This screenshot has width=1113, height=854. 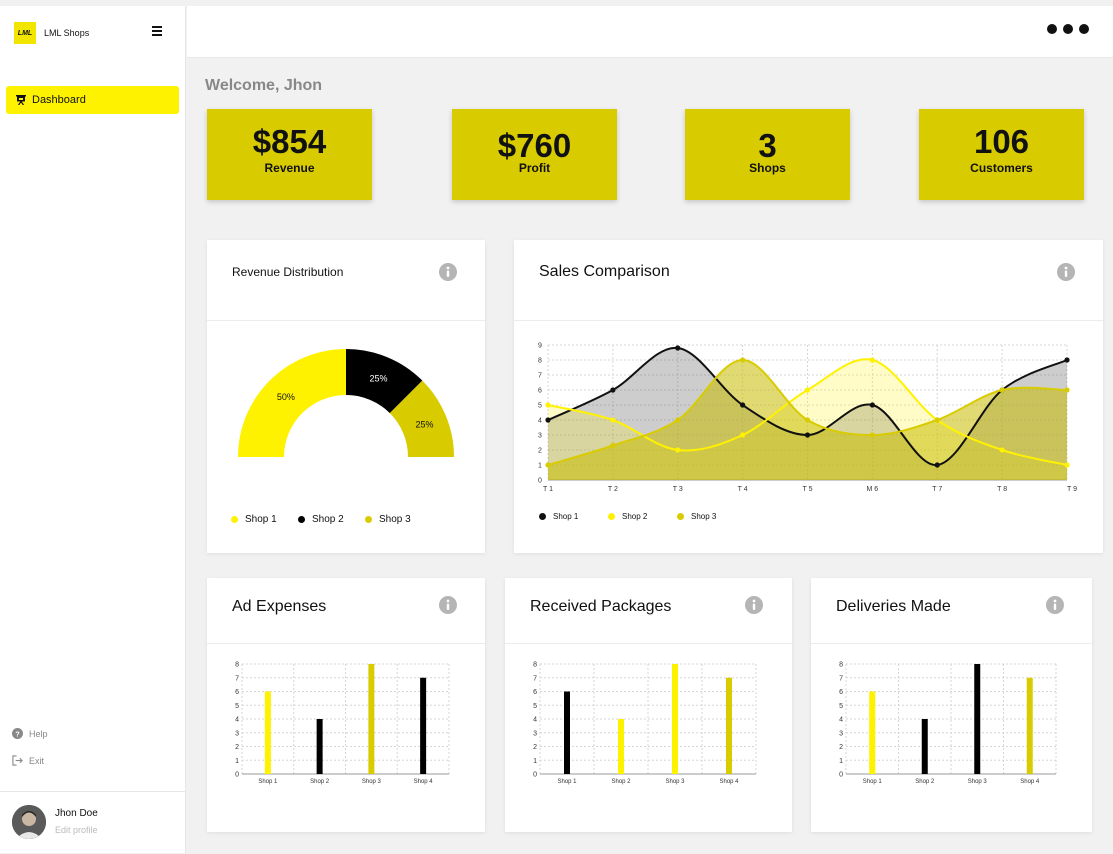 What do you see at coordinates (28, 760) in the screenshot?
I see `exit-link: Exit` at bounding box center [28, 760].